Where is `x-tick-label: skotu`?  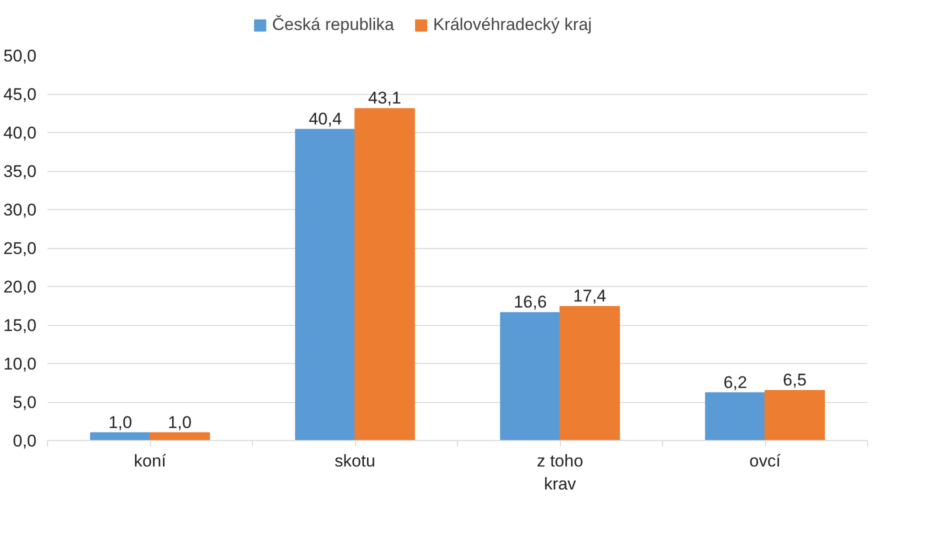 x-tick-label: skotu is located at coordinates (355, 461).